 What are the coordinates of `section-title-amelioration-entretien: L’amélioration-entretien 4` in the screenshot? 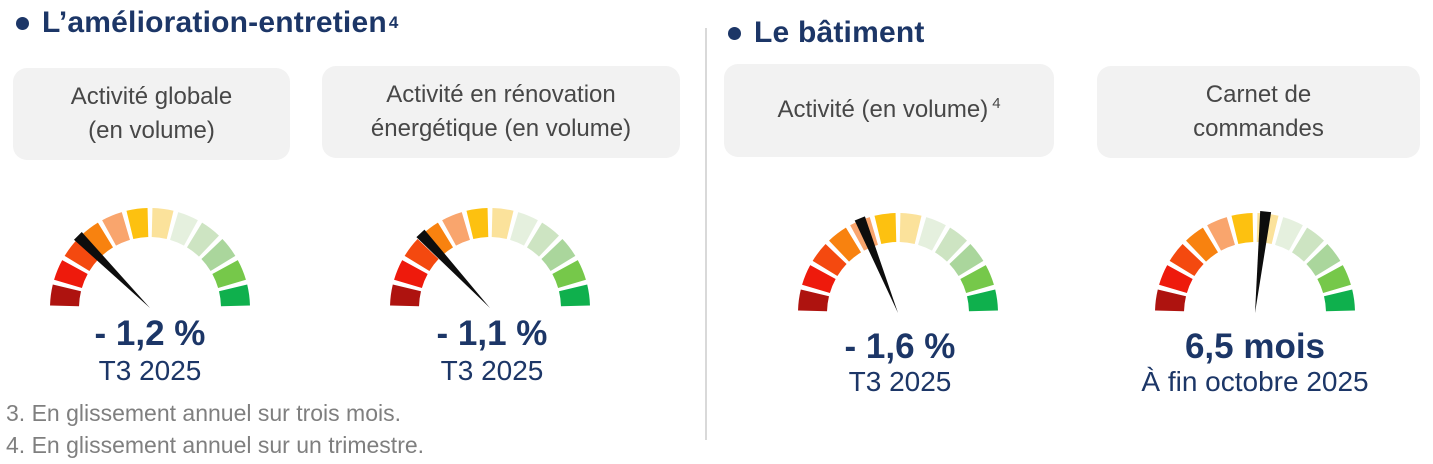 It's located at (207, 23).